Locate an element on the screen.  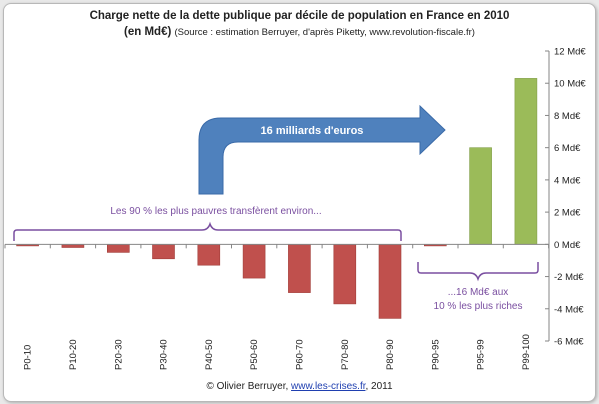
y-tick-label: -6 Md€ is located at coordinates (569, 342).